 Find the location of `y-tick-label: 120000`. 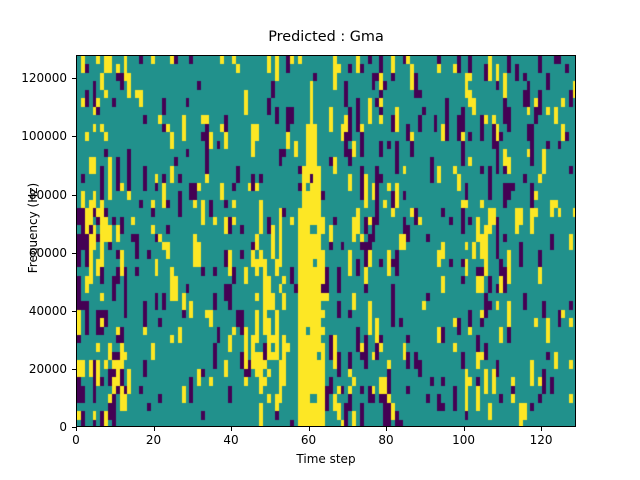

y-tick-label: 120000 is located at coordinates (44, 78).